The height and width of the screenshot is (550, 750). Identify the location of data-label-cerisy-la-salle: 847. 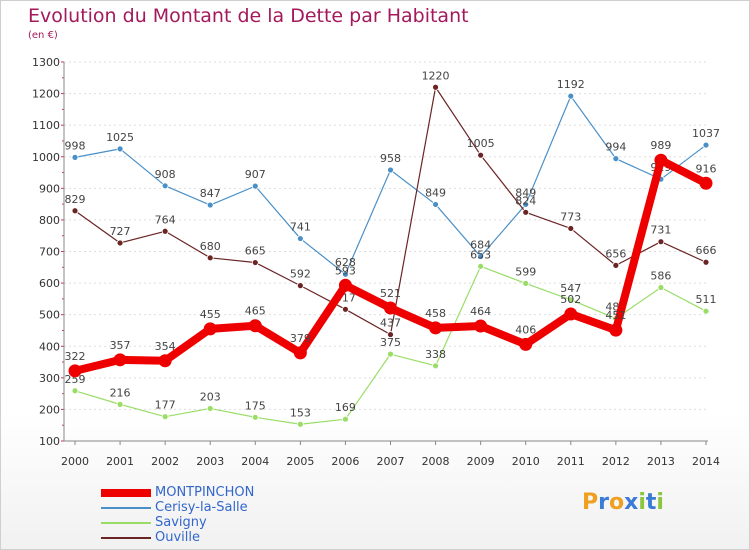
(210, 193).